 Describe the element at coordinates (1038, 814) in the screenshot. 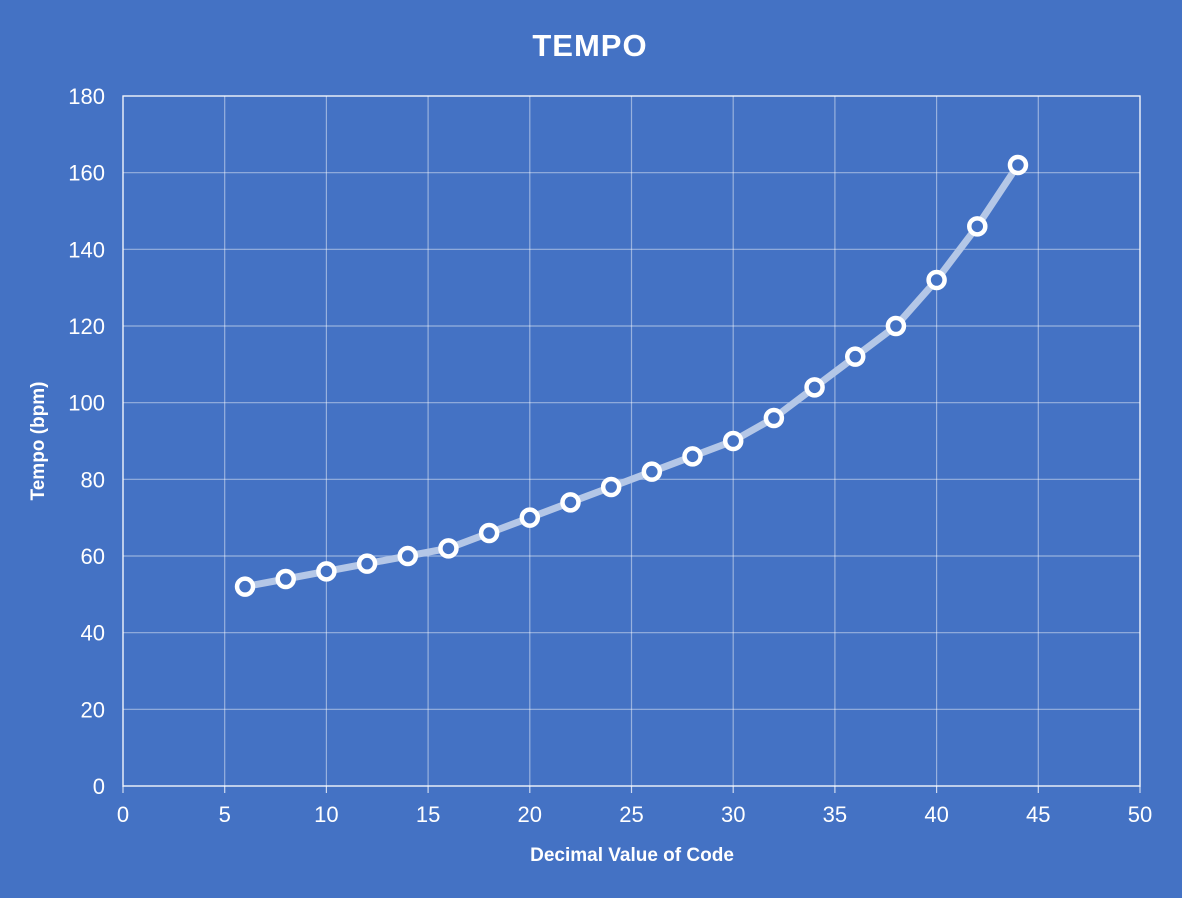

I see `x-tick-label: 45` at that location.